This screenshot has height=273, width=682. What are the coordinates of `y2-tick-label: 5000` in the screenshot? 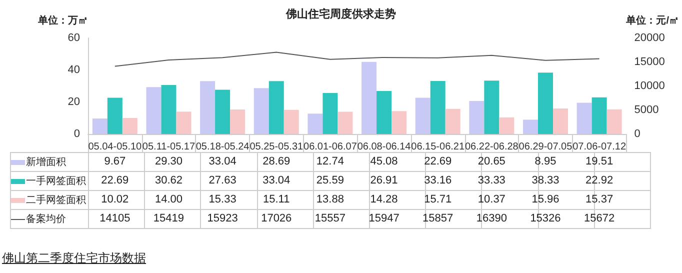 It's located at (646, 110).